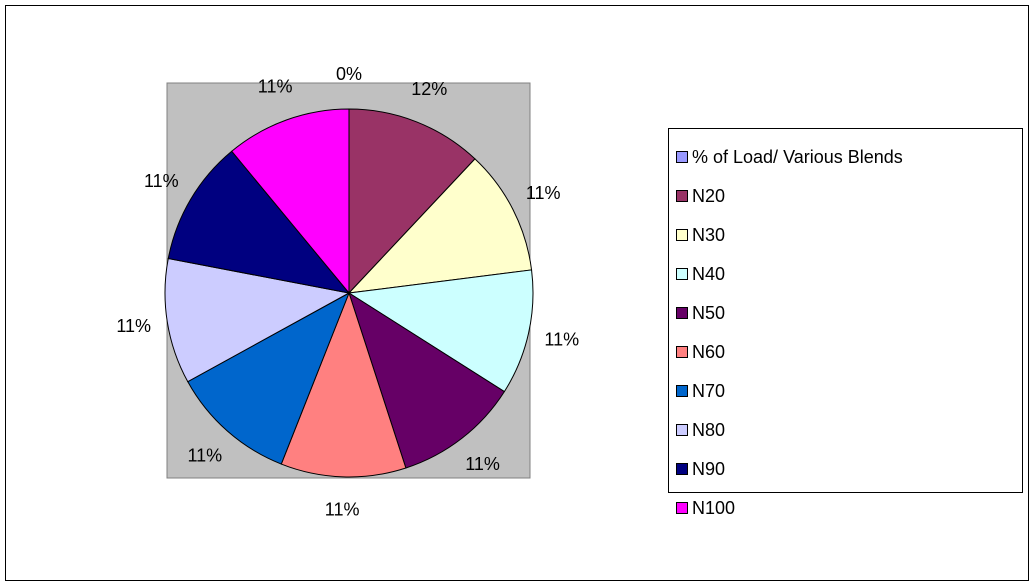 The image size is (1030, 582). Describe the element at coordinates (708, 313) in the screenshot. I see `legend-label: N50` at that location.